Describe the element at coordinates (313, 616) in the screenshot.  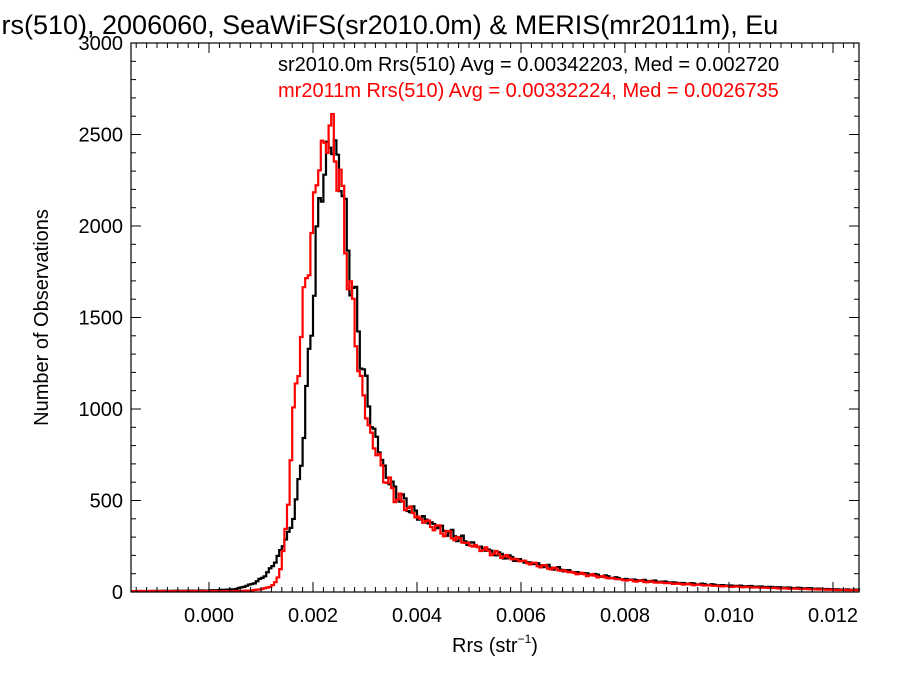
I see `x-tick-label: 0.002` at that location.